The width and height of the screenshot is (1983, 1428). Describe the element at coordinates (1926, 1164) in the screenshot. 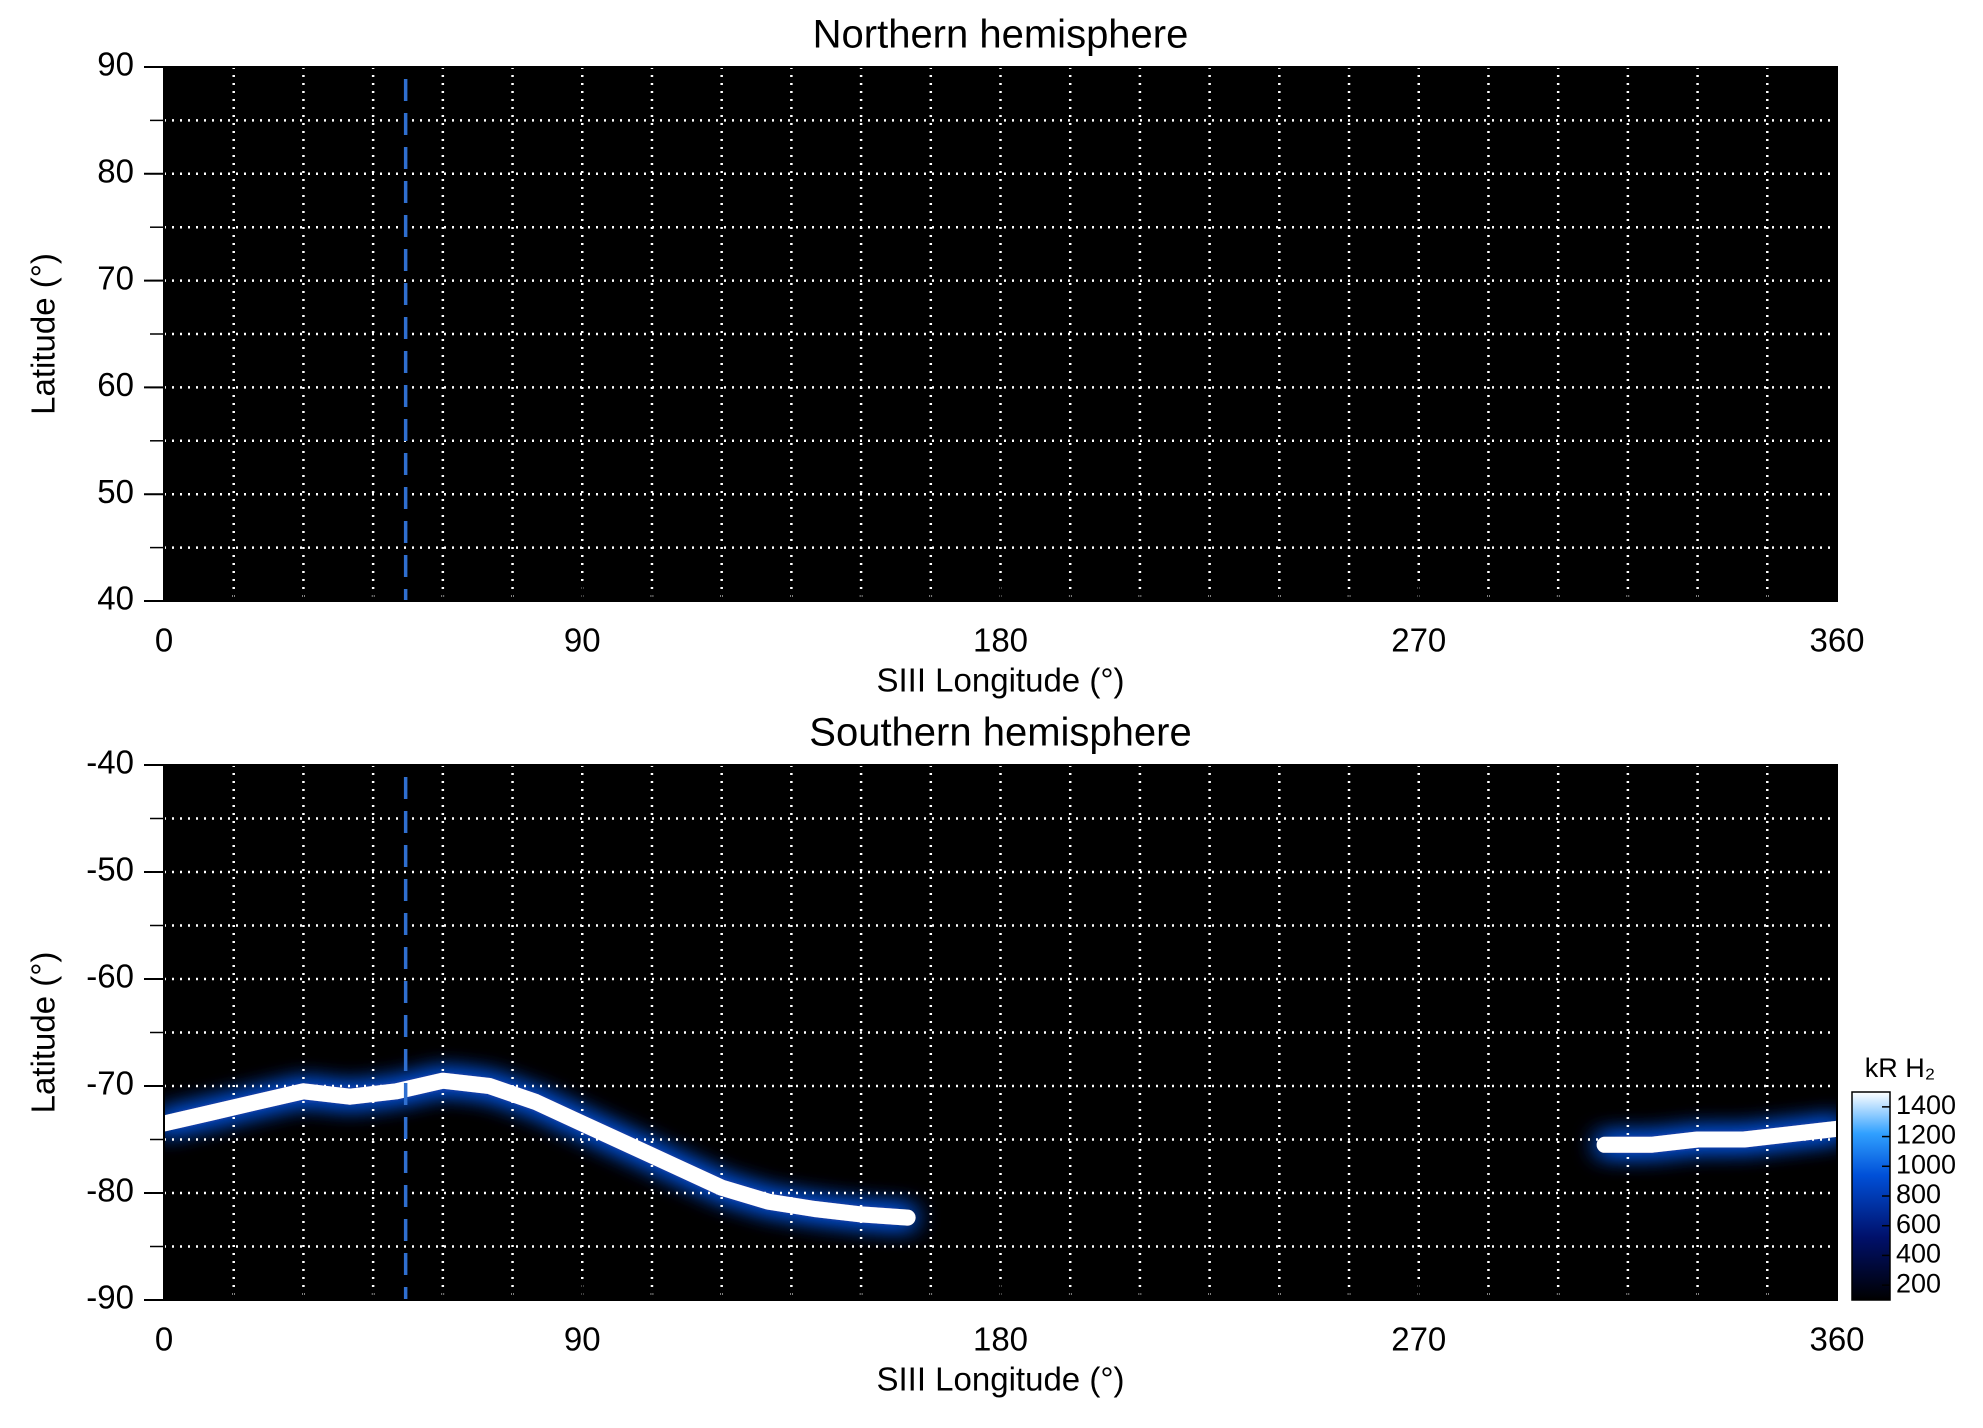

I see `colorbar-tick-label: 1000` at that location.